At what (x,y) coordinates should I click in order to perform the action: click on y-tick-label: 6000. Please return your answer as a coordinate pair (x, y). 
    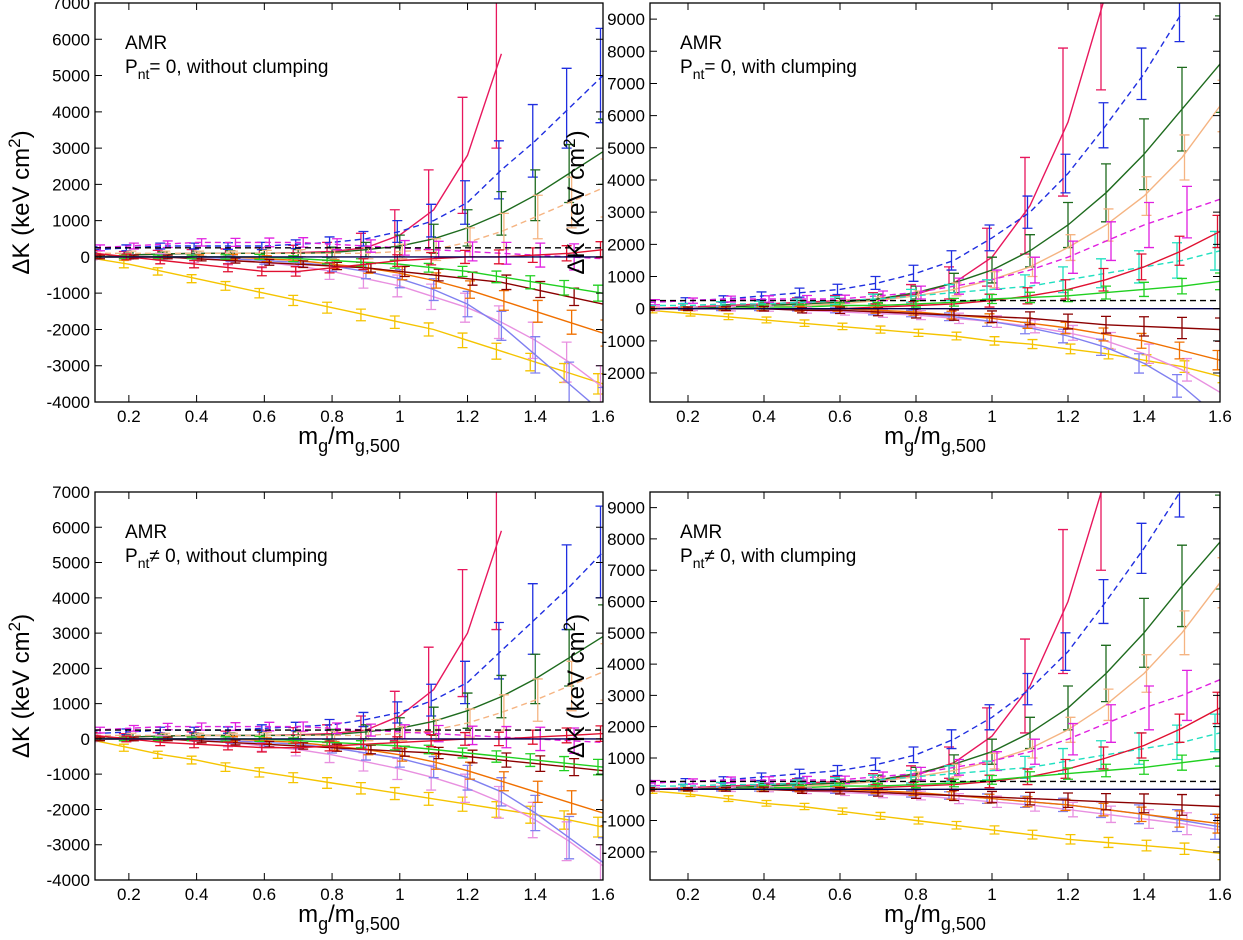
    Looking at the image, I should click on (71, 527).